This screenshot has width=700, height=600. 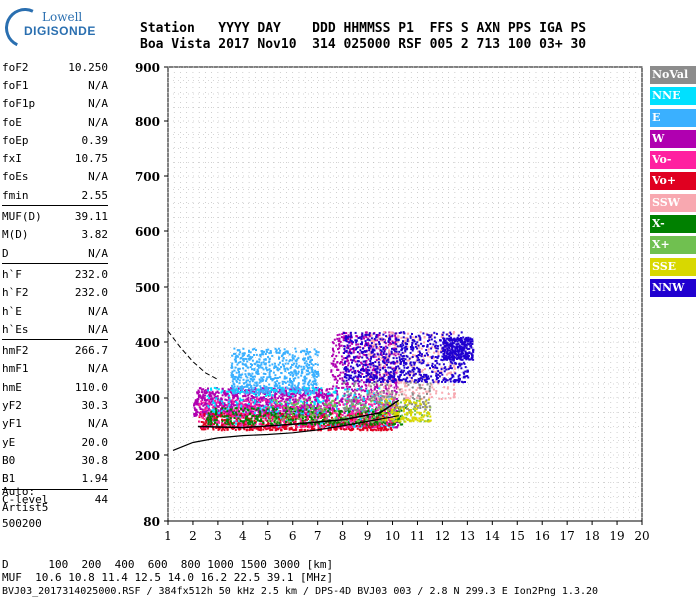 I want to click on param-row: foF1 N/A, so click(x=55, y=85).